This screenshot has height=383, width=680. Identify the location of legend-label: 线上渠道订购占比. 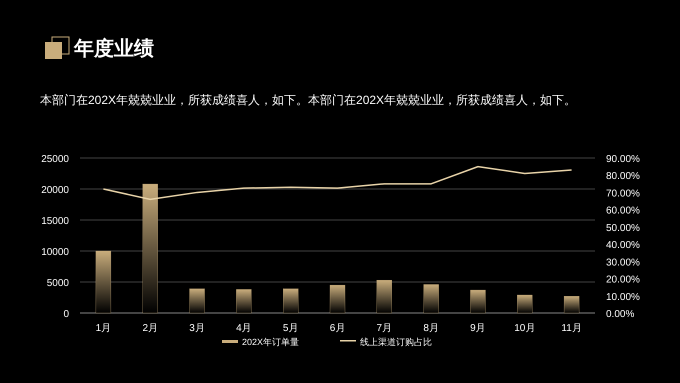
(396, 342).